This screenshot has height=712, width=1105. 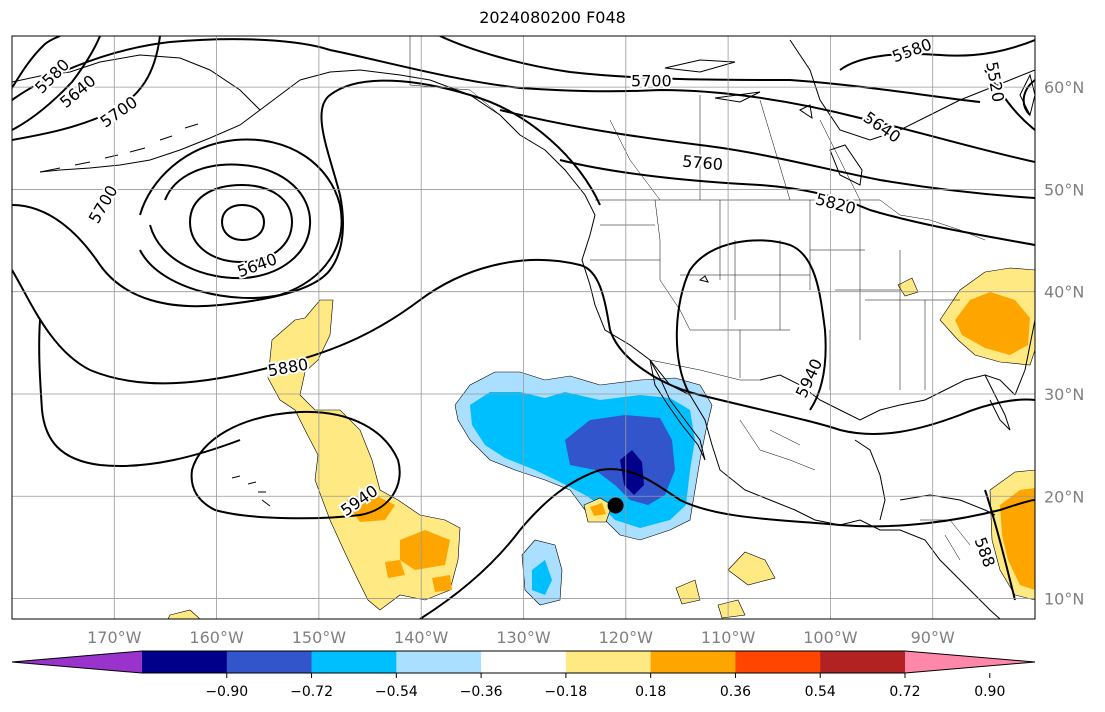 What do you see at coordinates (1064, 599) in the screenshot?
I see `latitude-tick-label: 10°N` at bounding box center [1064, 599].